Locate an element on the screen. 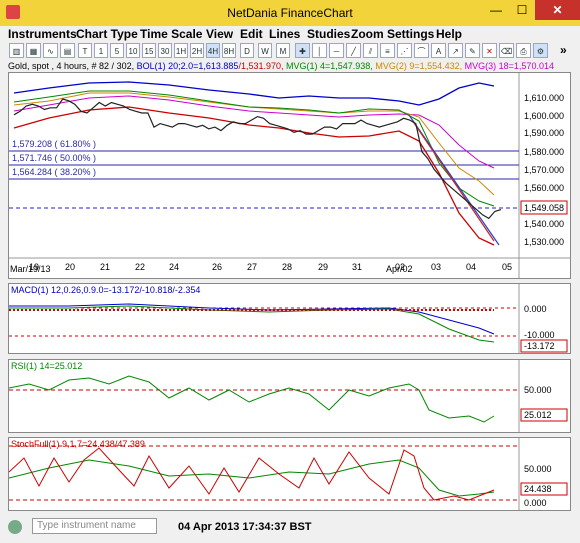 Image resolution: width=580 pixels, height=543 pixels. rsi-panel: RSI(1) 14=25.012 50.000 25.012 is located at coordinates (289, 396).